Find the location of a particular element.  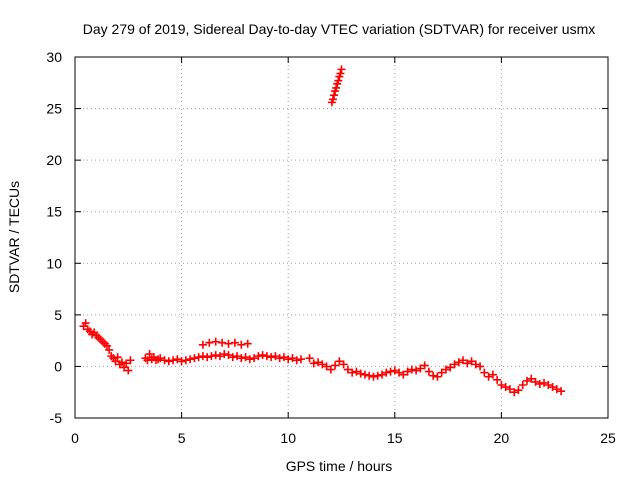

x-axis-label: GPS time / hours is located at coordinates (339, 466).